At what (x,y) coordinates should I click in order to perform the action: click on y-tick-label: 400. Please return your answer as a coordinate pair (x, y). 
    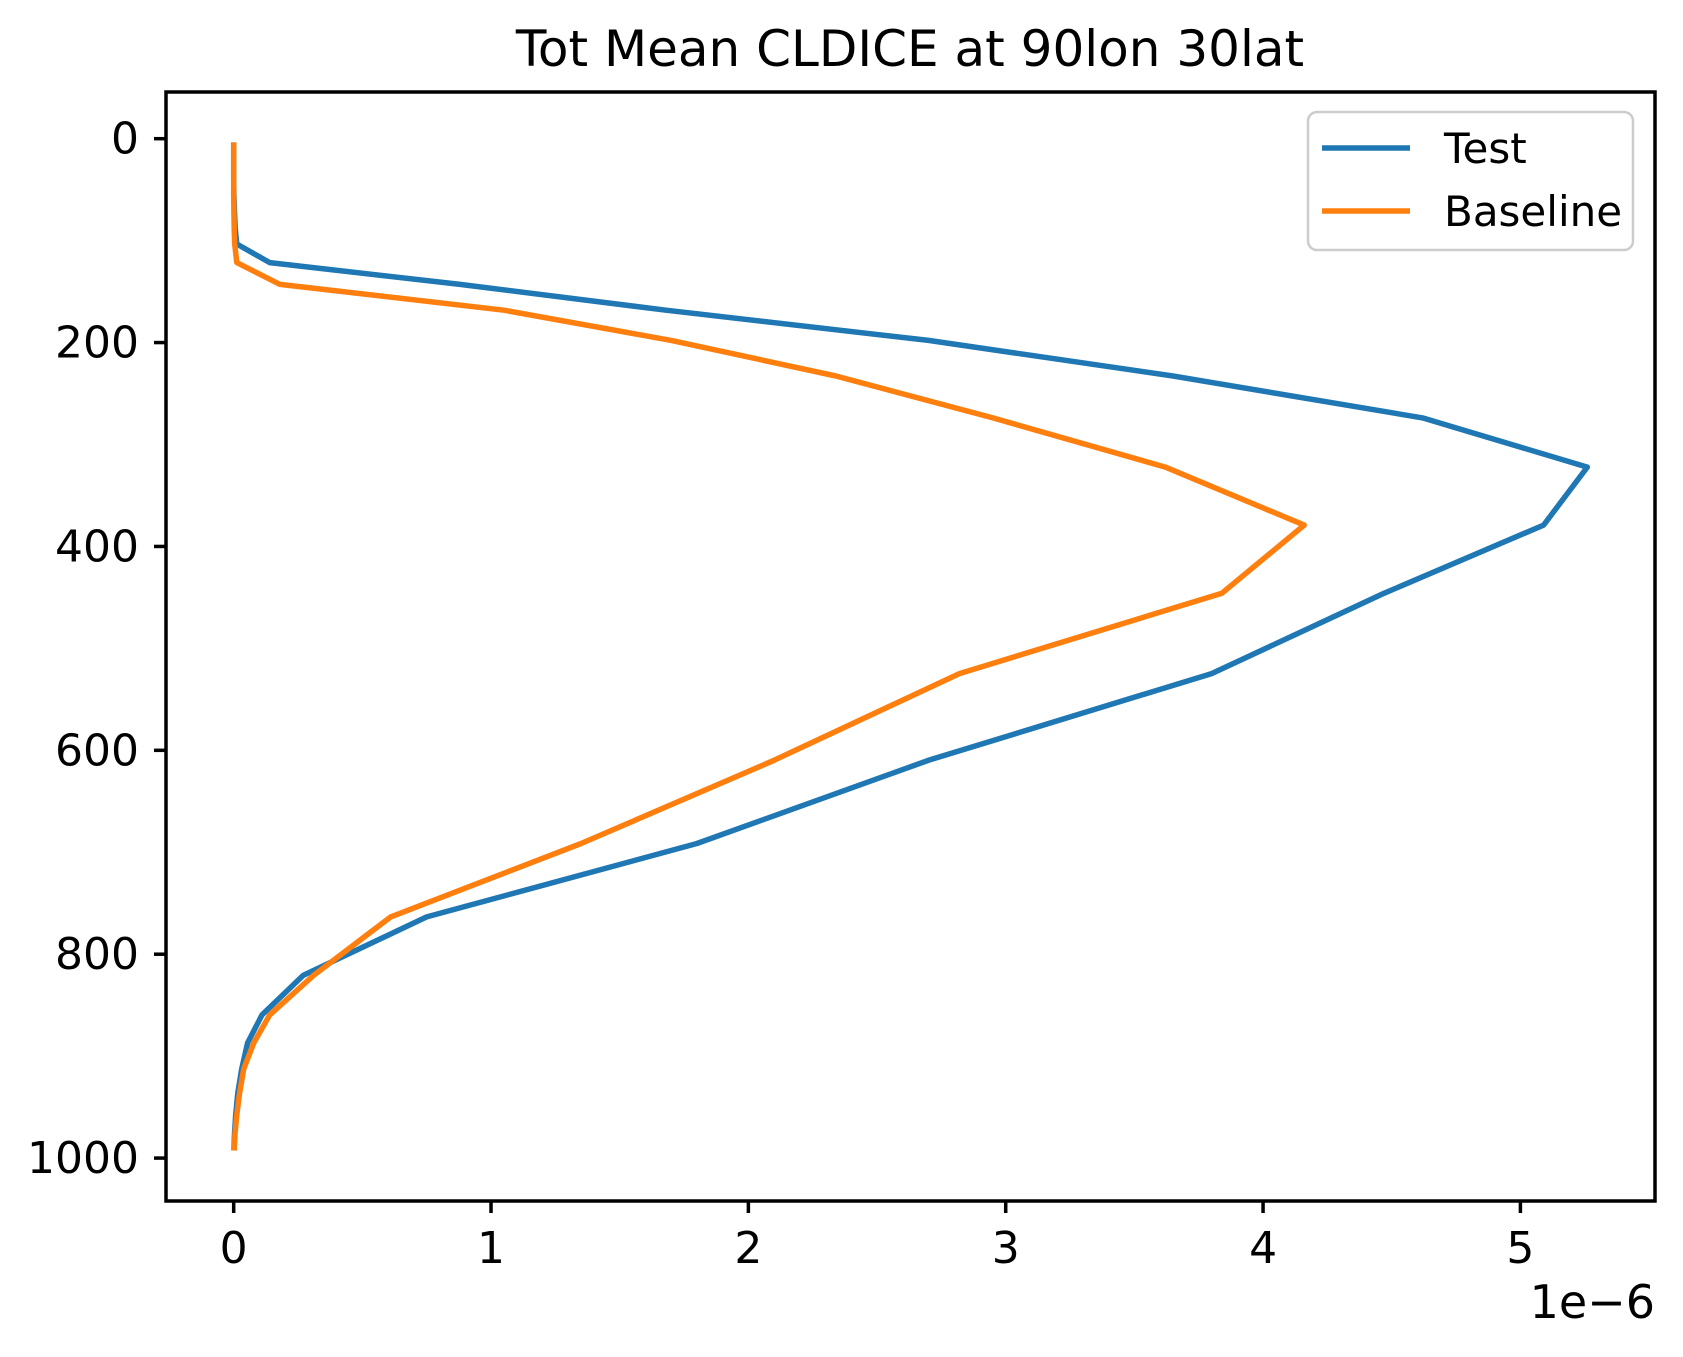
    Looking at the image, I should click on (97, 546).